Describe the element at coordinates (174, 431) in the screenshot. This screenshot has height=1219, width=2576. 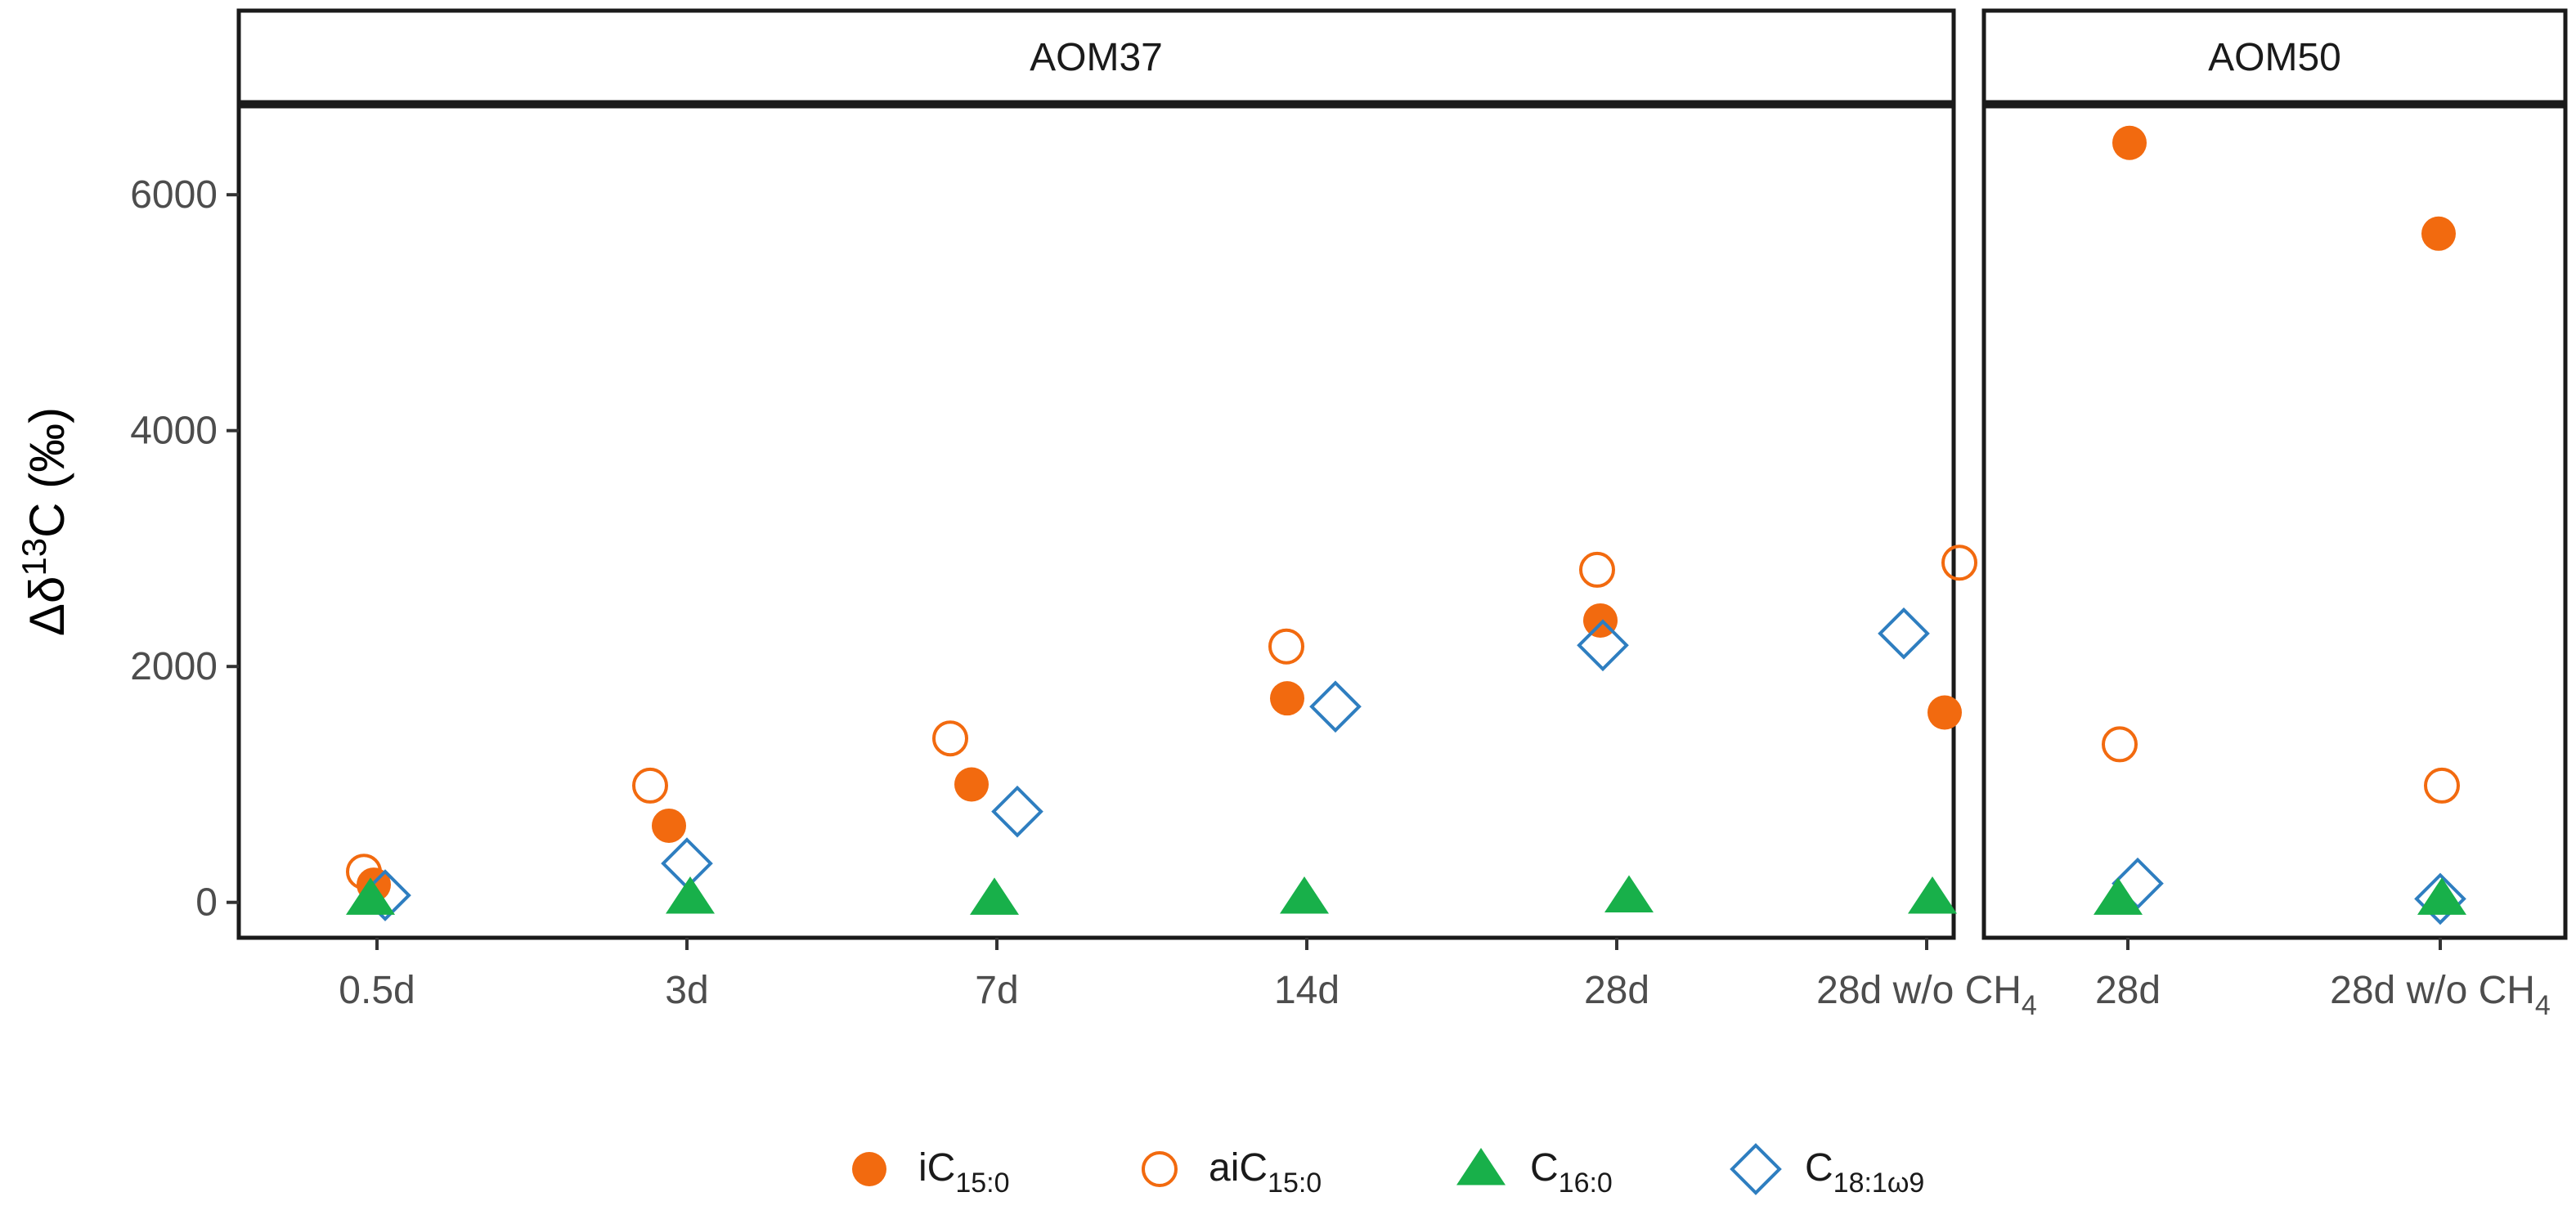
I see `y-tick-label: 4000` at that location.